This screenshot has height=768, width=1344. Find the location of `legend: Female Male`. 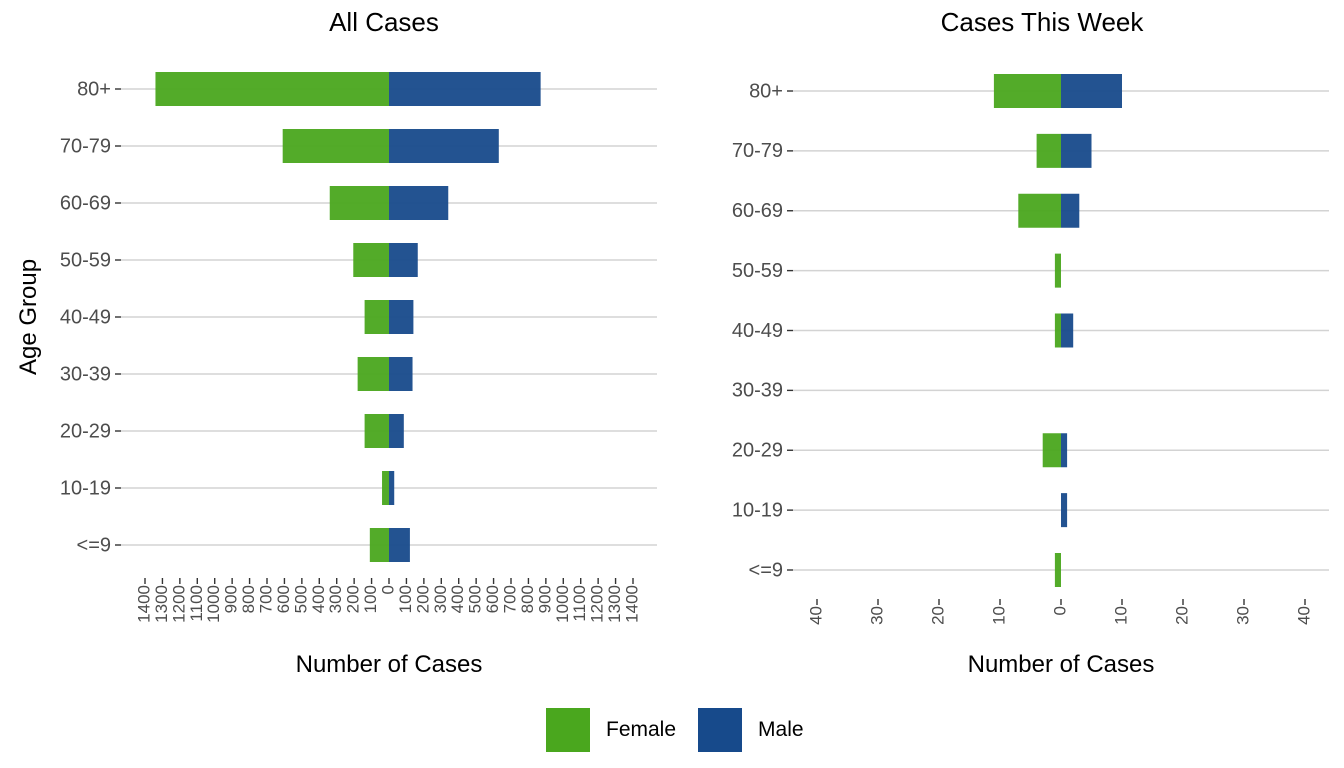

legend: Female Male is located at coordinates (686, 730).